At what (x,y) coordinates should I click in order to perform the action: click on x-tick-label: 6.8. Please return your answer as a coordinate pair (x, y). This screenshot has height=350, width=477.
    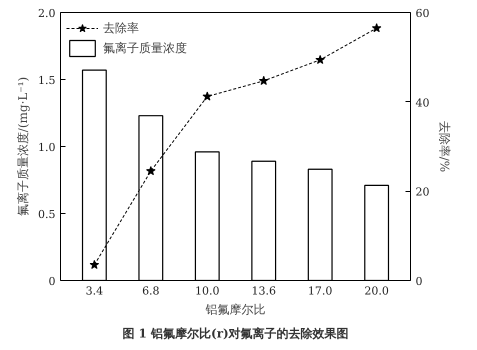
    Looking at the image, I should click on (151, 291).